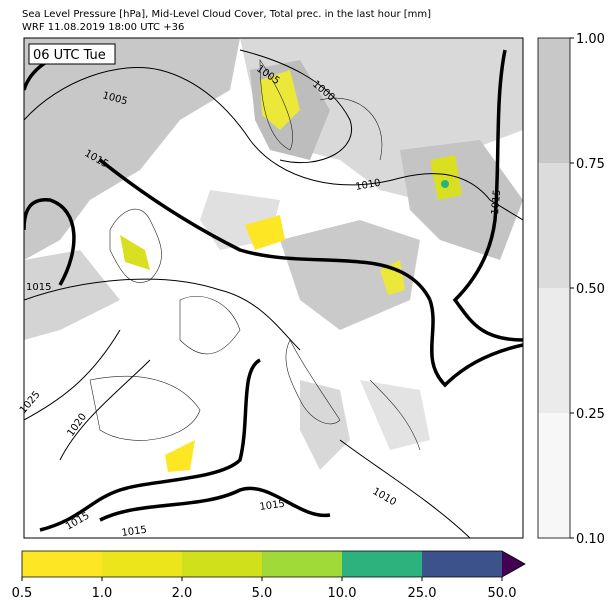  I want to click on colorbar-tick-label: 10.0, so click(342, 593).